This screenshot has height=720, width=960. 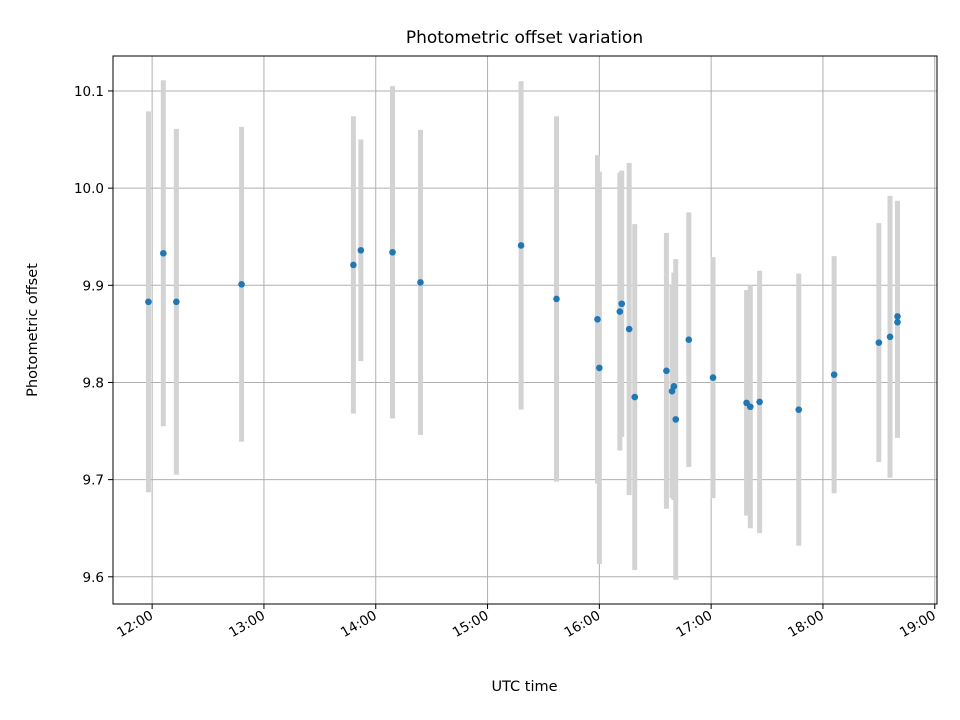 I want to click on chart-title: Photometric offset variation, so click(x=524, y=38).